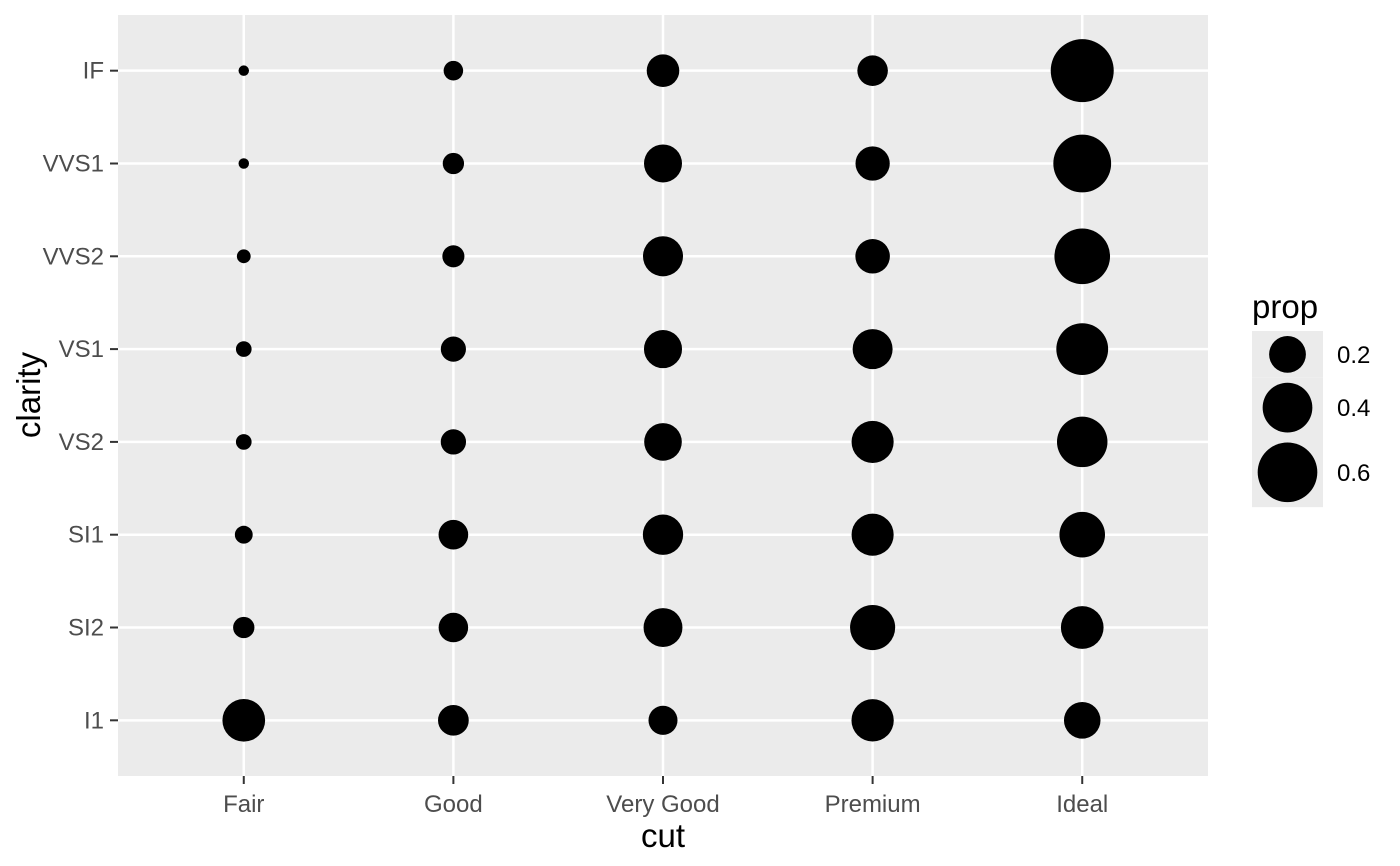 This screenshot has height=866, width=1400. I want to click on legend-label-0.6: 0.6, so click(1353, 473).